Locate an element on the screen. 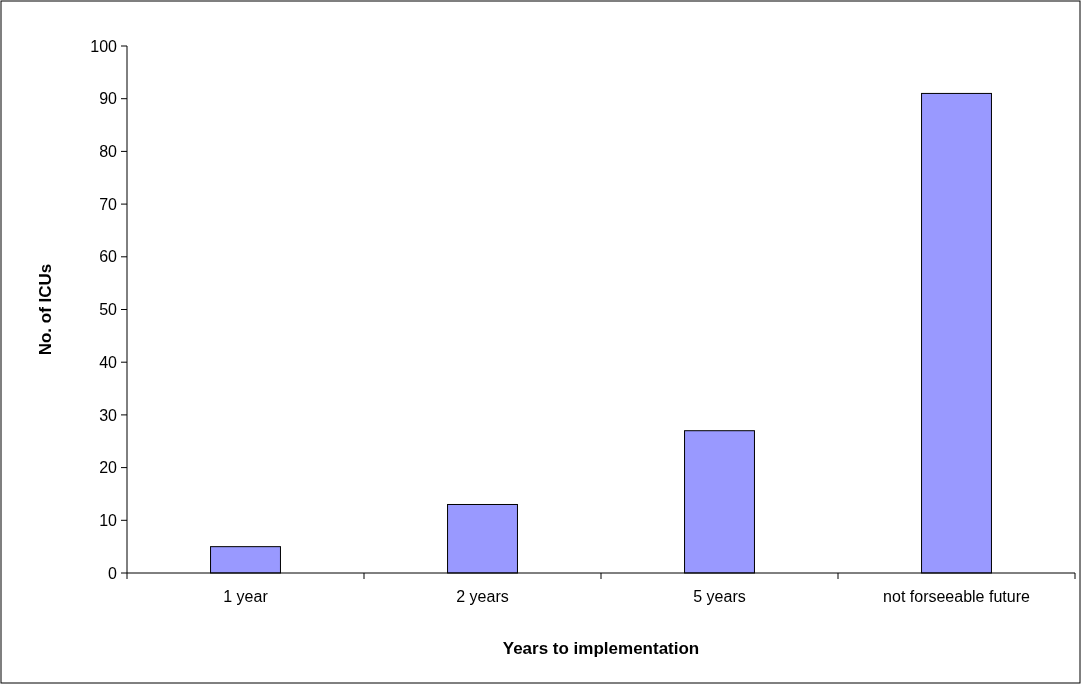 The width and height of the screenshot is (1083, 684). y-tick-label: 70 is located at coordinates (108, 204).